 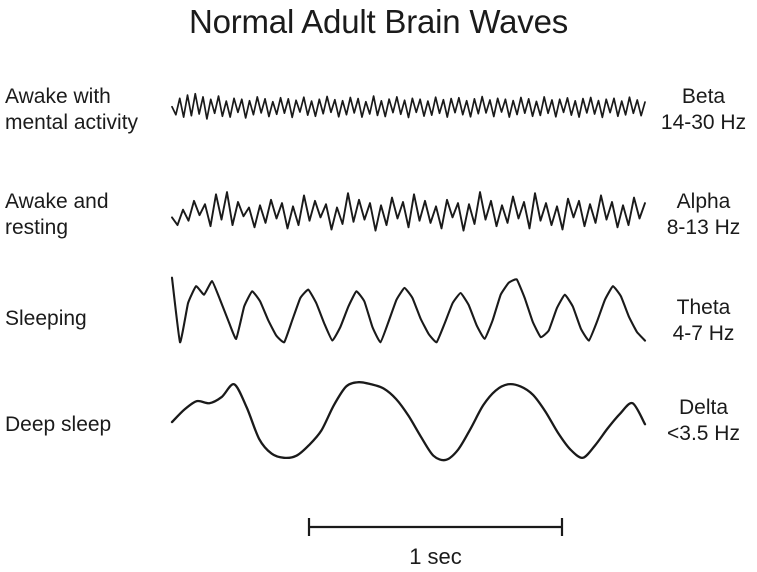 I want to click on row-label-line1: Awake with, so click(x=58, y=96).